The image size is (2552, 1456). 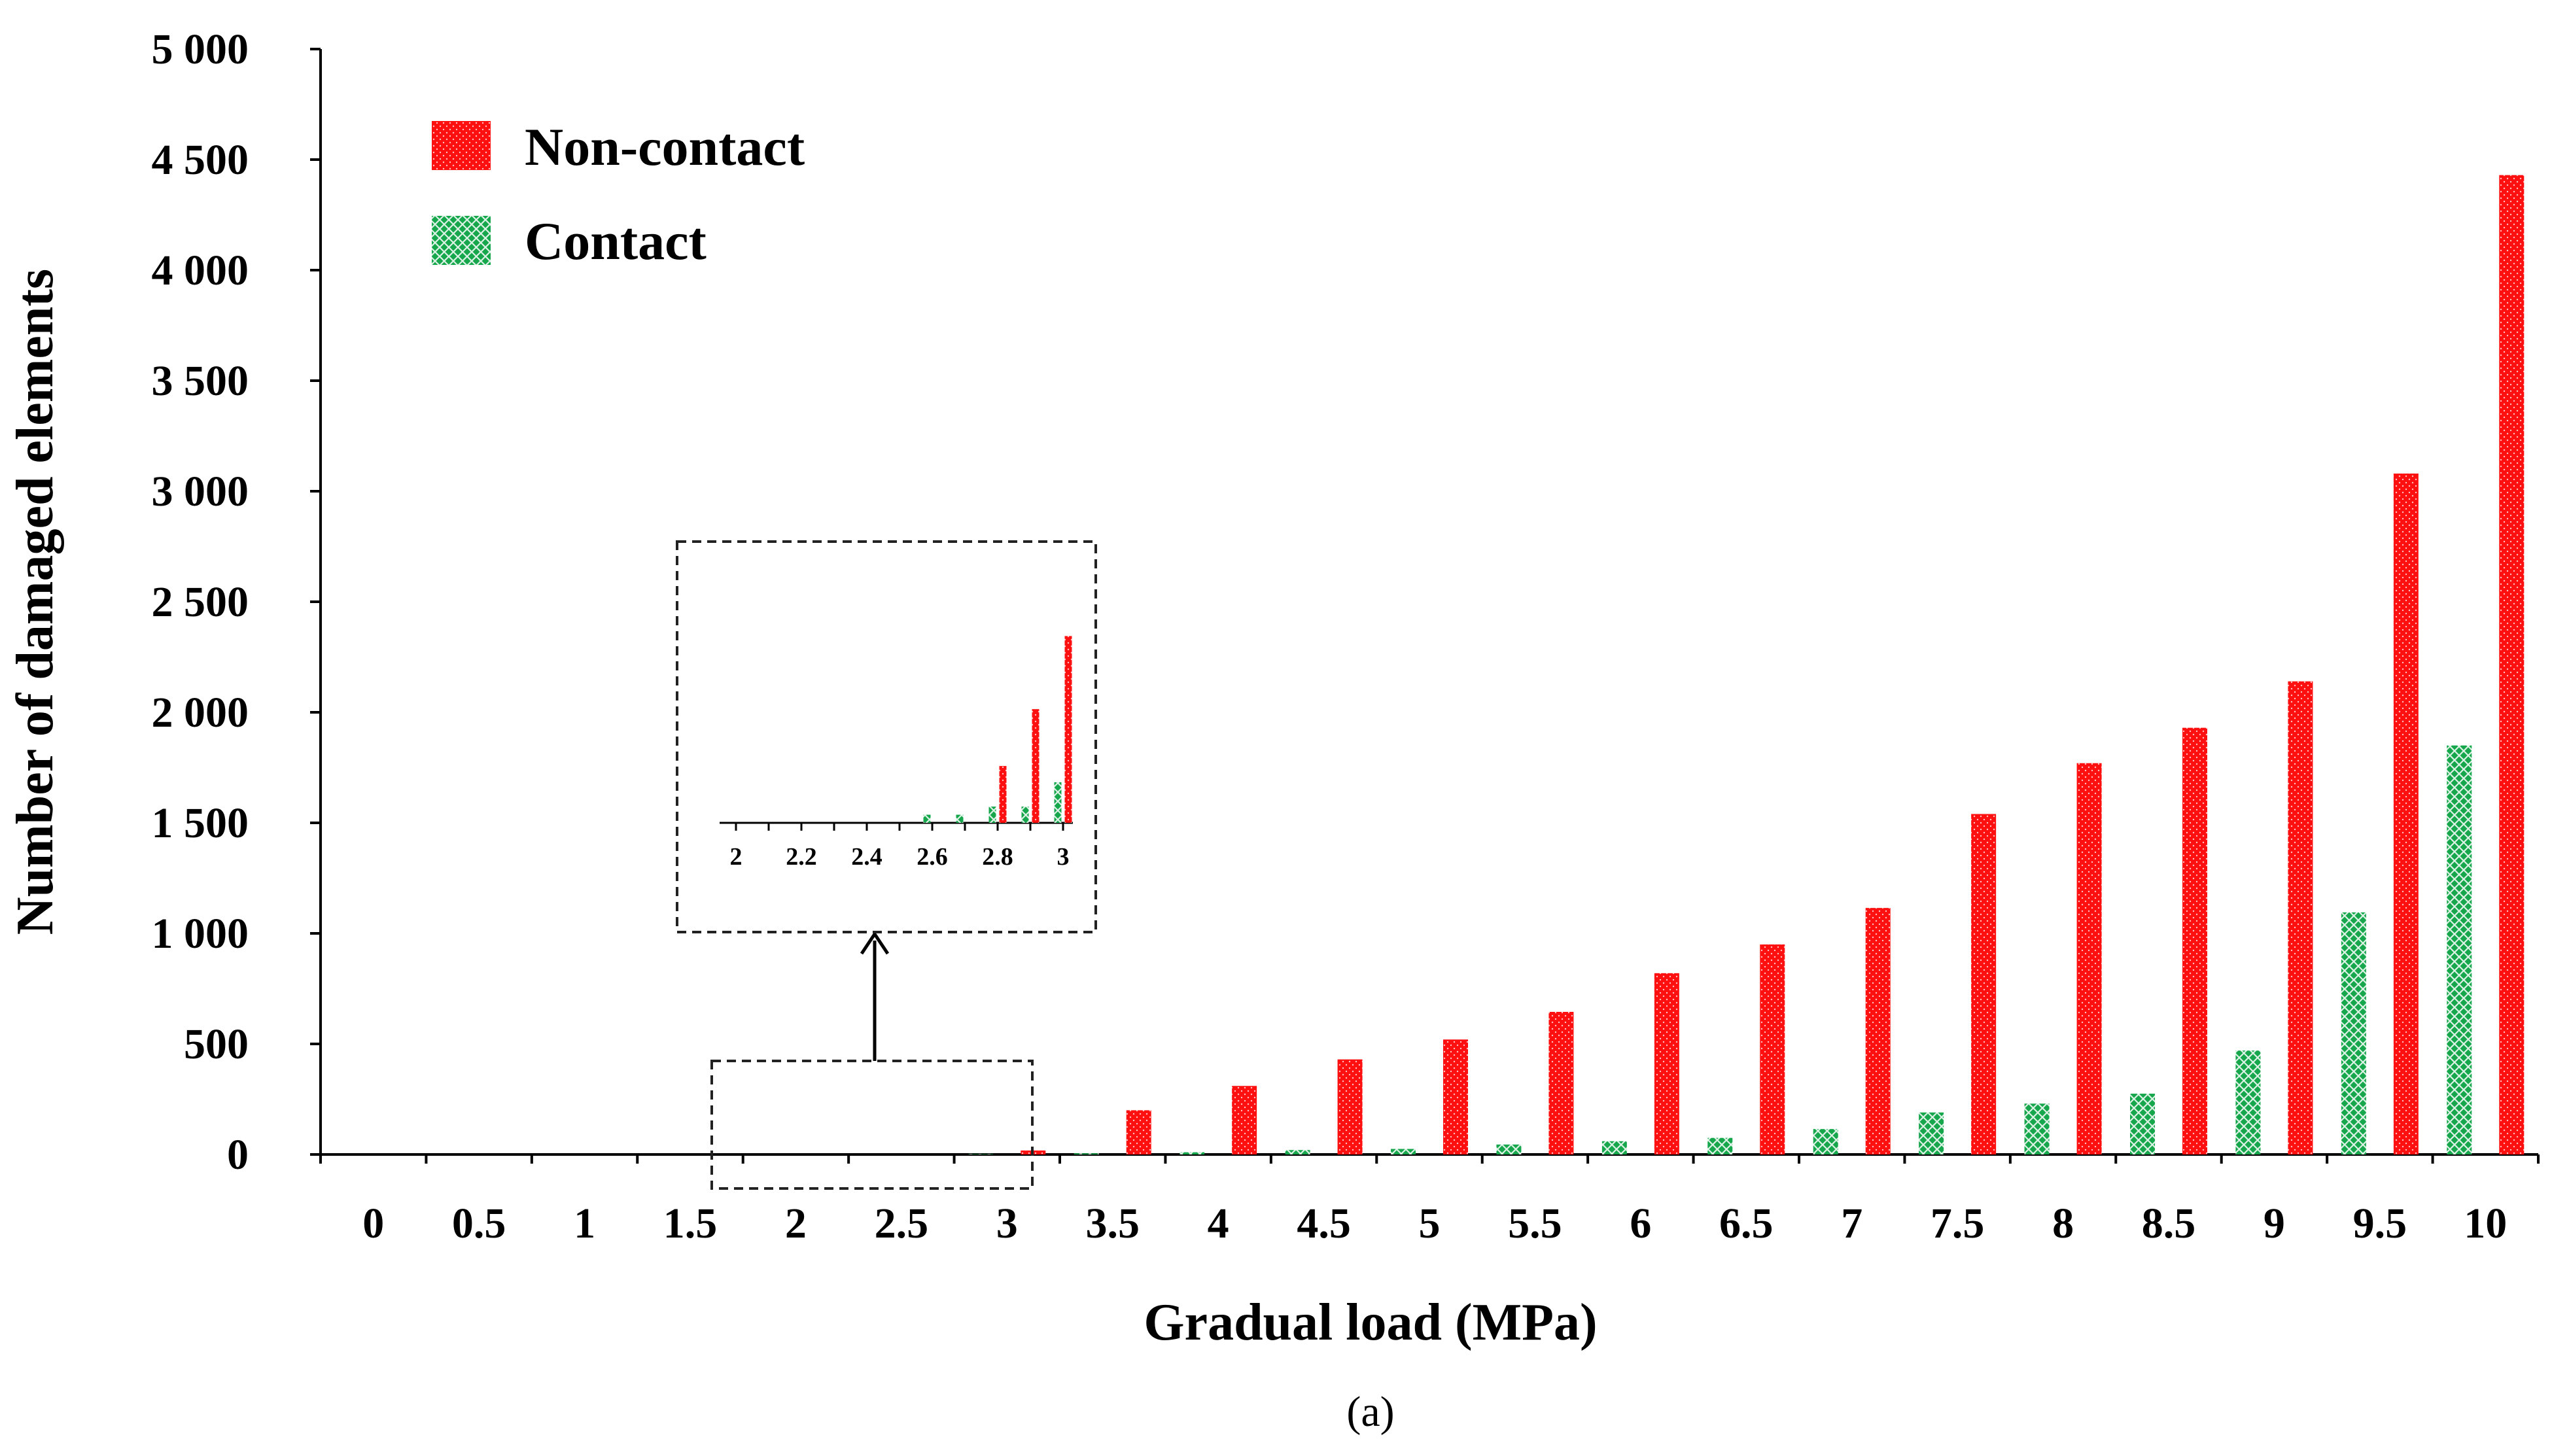 I want to click on x-tick-label: 6.5, so click(x=1746, y=1223).